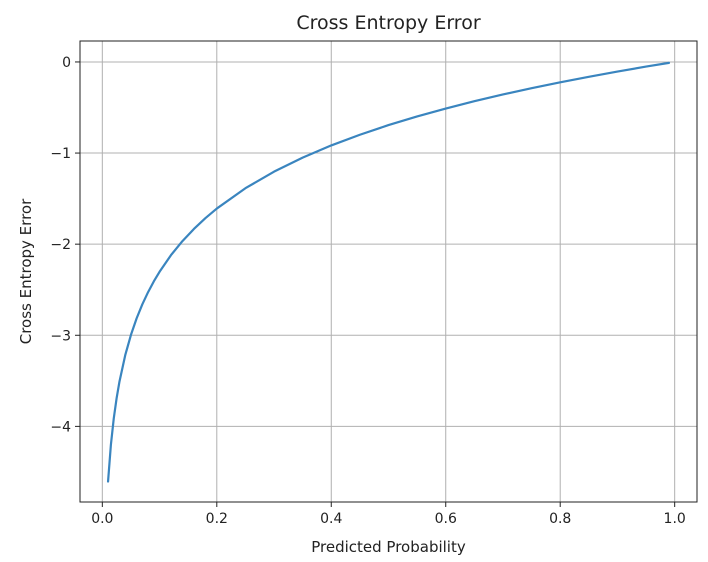 Image resolution: width=708 pixels, height=562 pixels. I want to click on y-tick-label: −2, so click(60, 245).